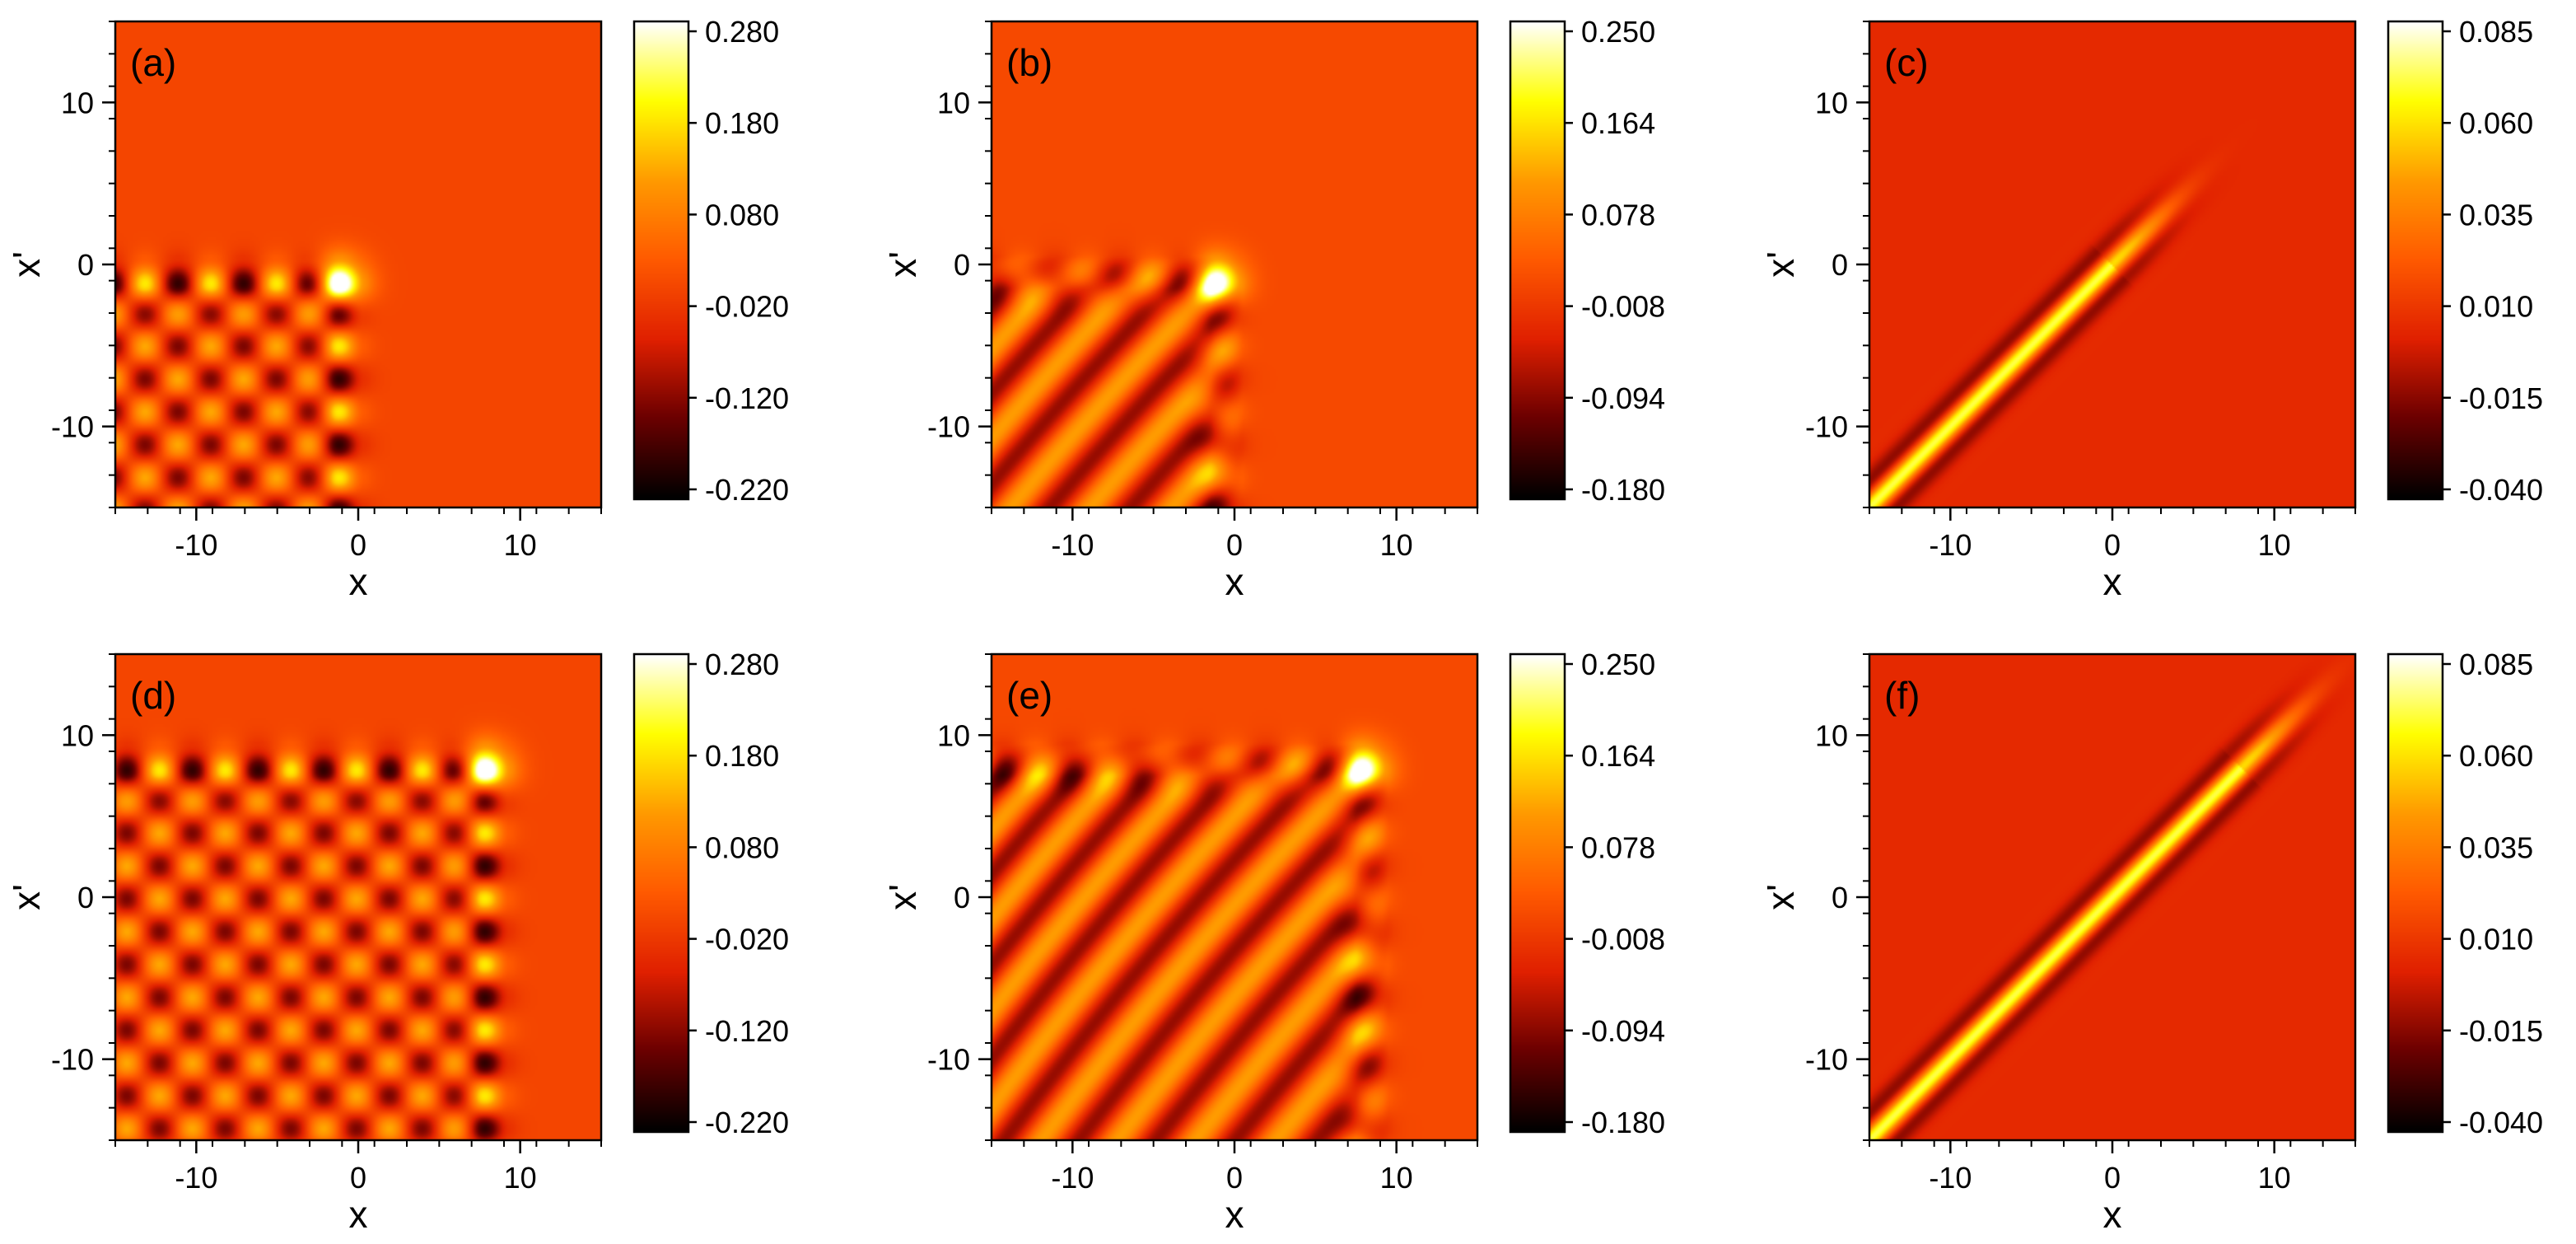 This screenshot has width=2576, height=1244. I want to click on panel-label: (e), so click(1029, 695).